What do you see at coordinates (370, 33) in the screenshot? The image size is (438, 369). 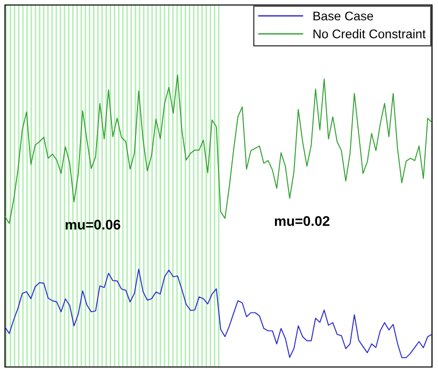 I see `legend-label: No Credit Constraint` at bounding box center [370, 33].